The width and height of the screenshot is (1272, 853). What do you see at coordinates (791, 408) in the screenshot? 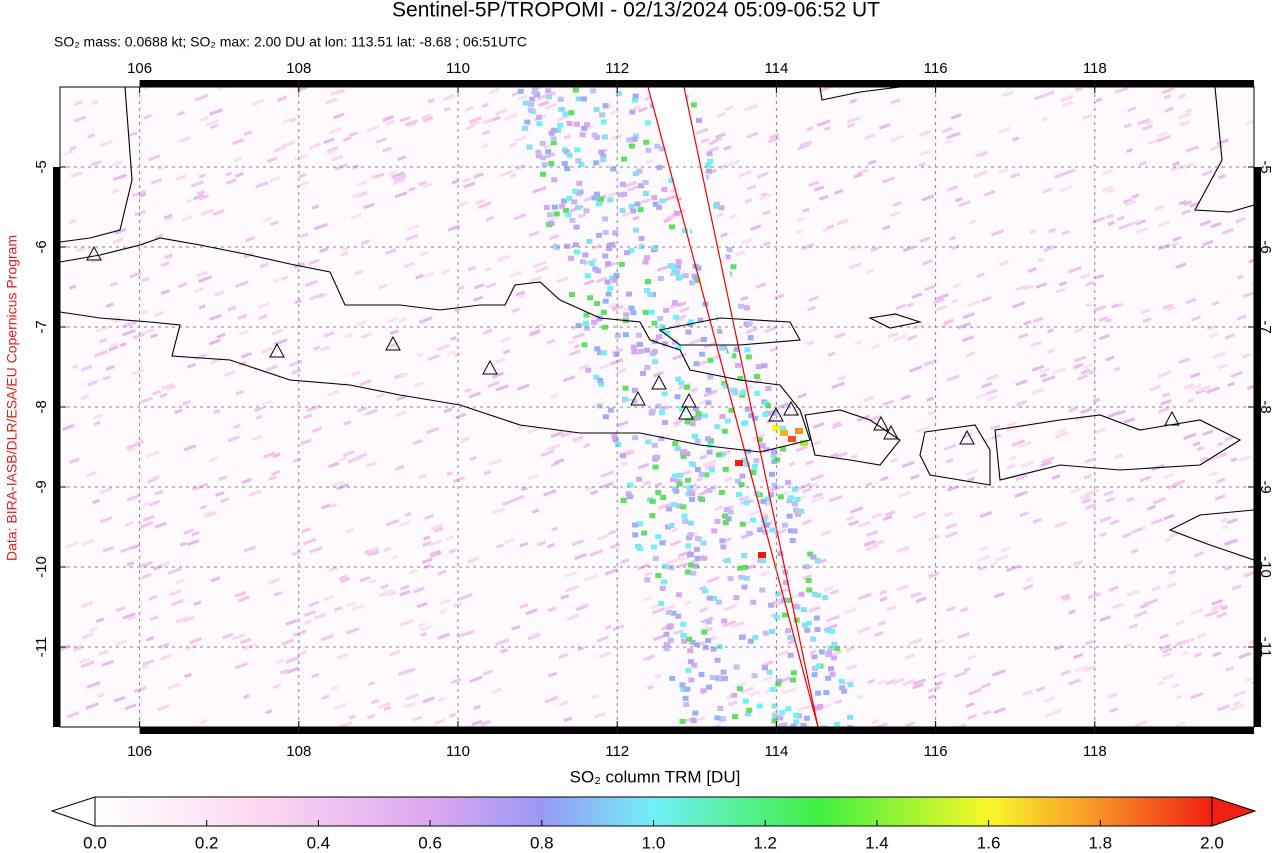
I see `volcano` at bounding box center [791, 408].